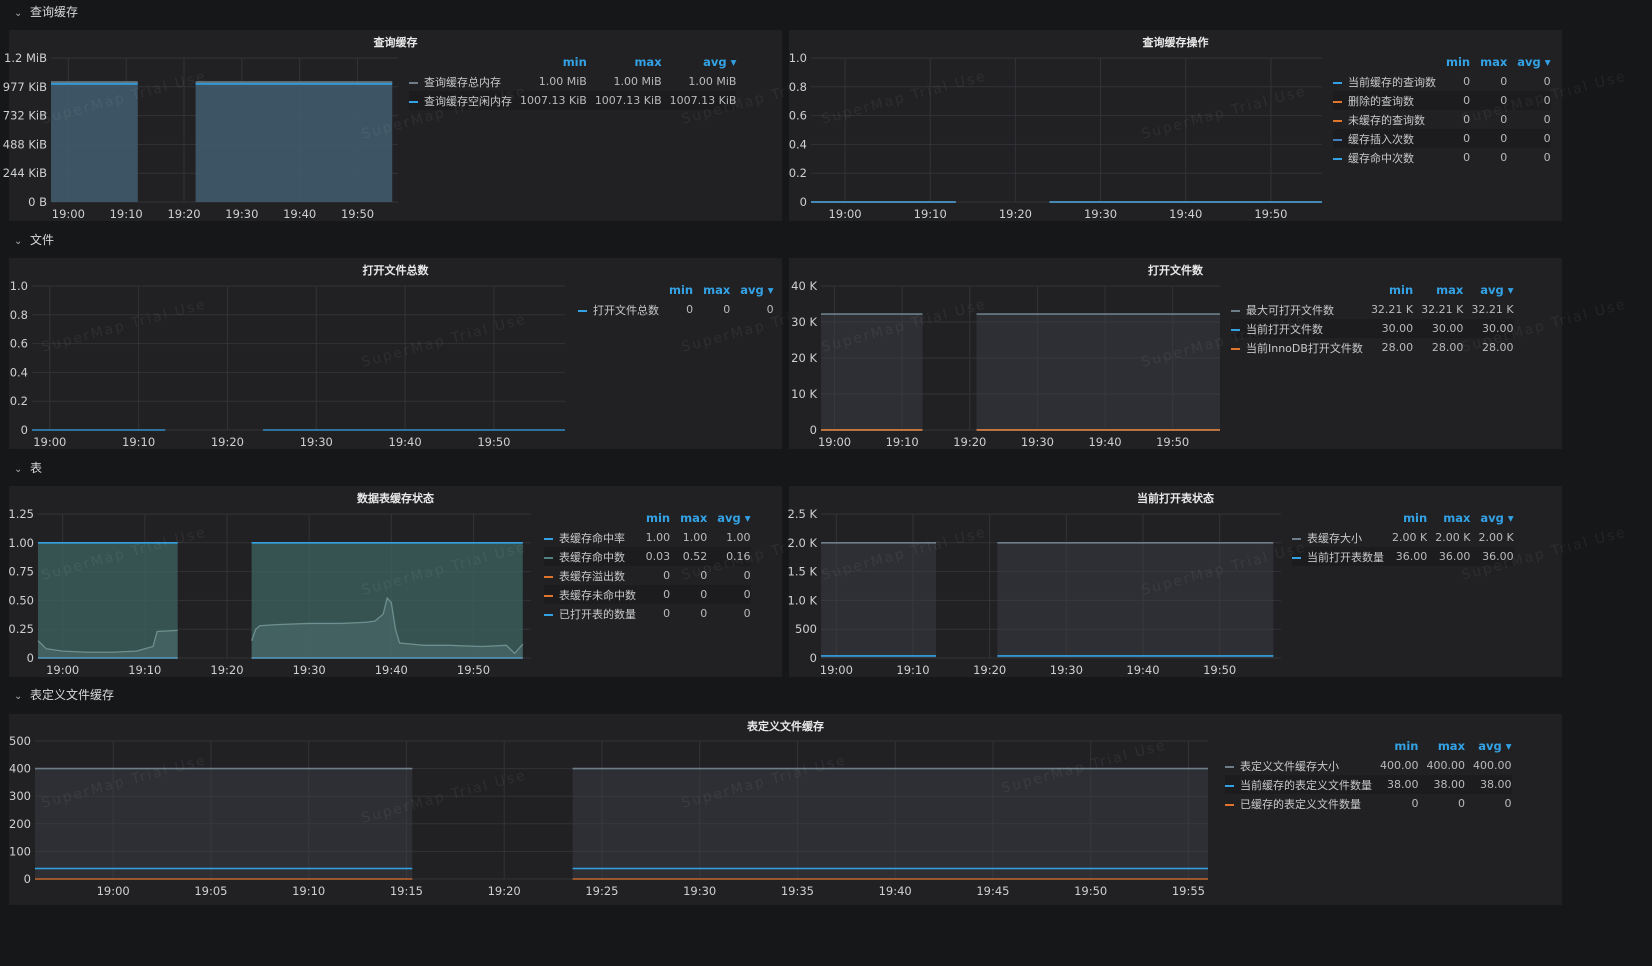 Image resolution: width=1652 pixels, height=966 pixels. I want to click on row-header-query-cache: ⌄ 查询缓存, so click(39, 12).